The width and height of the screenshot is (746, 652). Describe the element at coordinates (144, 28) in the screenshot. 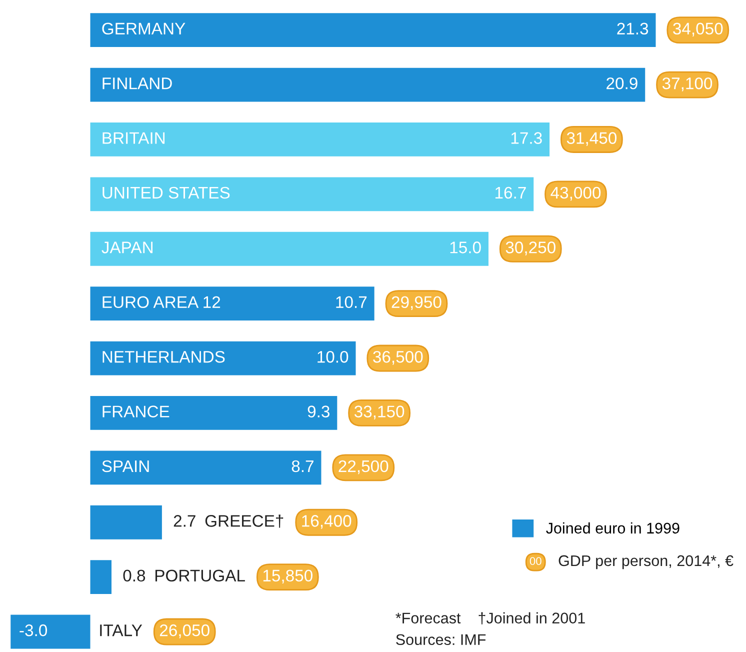

I see `y-tick-label: GERMANY` at that location.